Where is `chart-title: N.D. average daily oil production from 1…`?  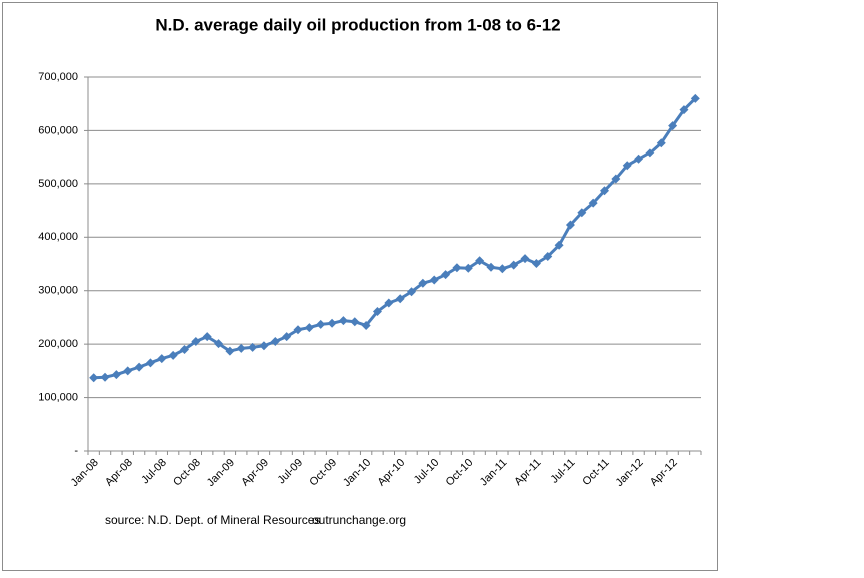 chart-title: N.D. average daily oil production from 1… is located at coordinates (357, 24).